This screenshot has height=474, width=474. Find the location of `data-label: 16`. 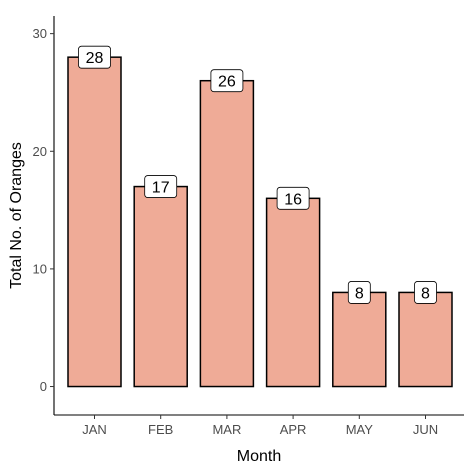

data-label: 16 is located at coordinates (293, 199).